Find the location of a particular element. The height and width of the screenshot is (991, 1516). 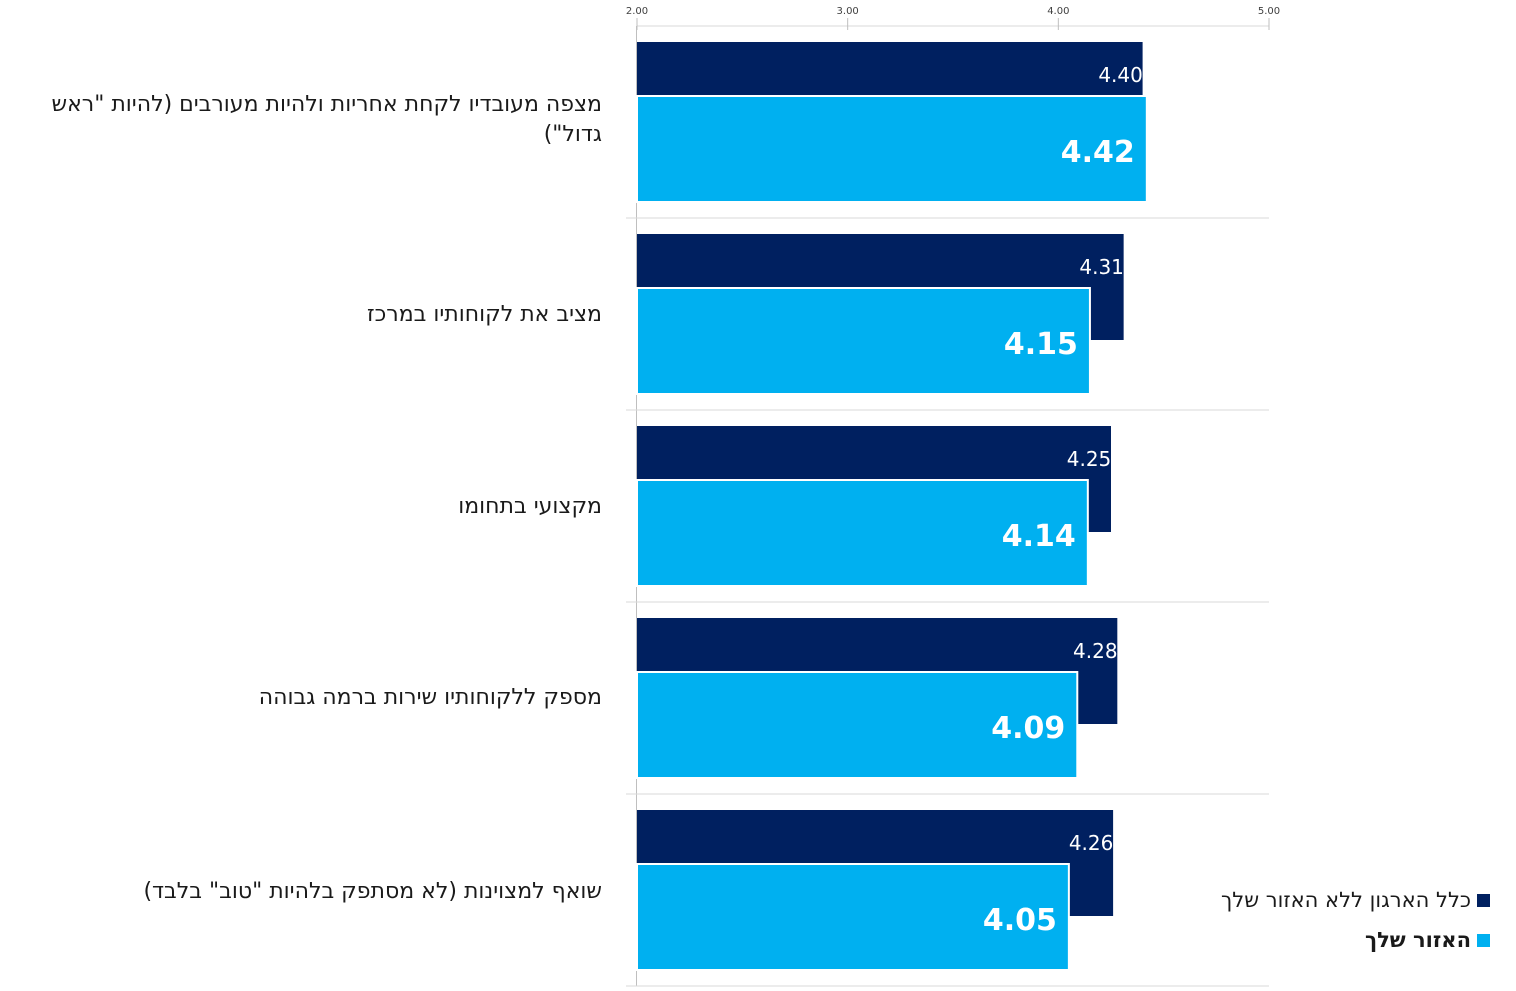

data-label-overall: 4.31 is located at coordinates (1101, 267).